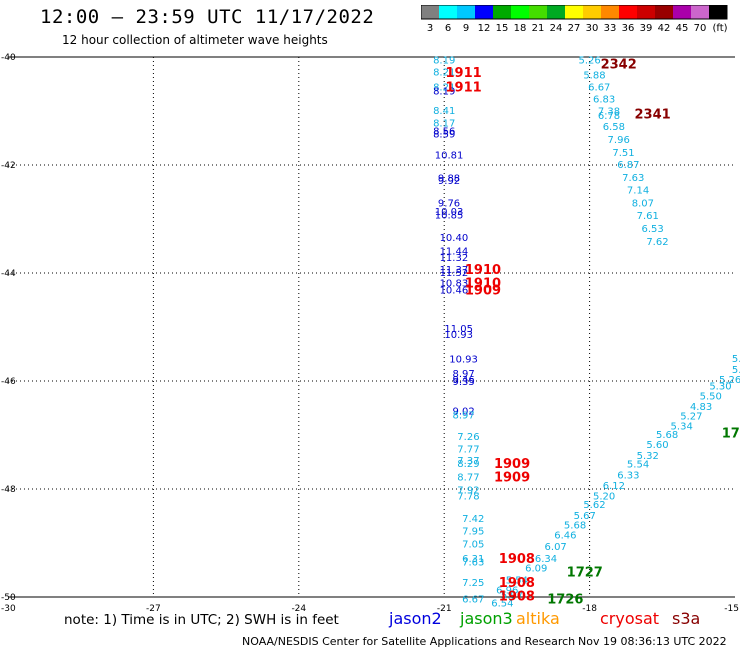 This screenshot has height=650, width=740. I want to click on swh-observation: 5.32, so click(648, 456).